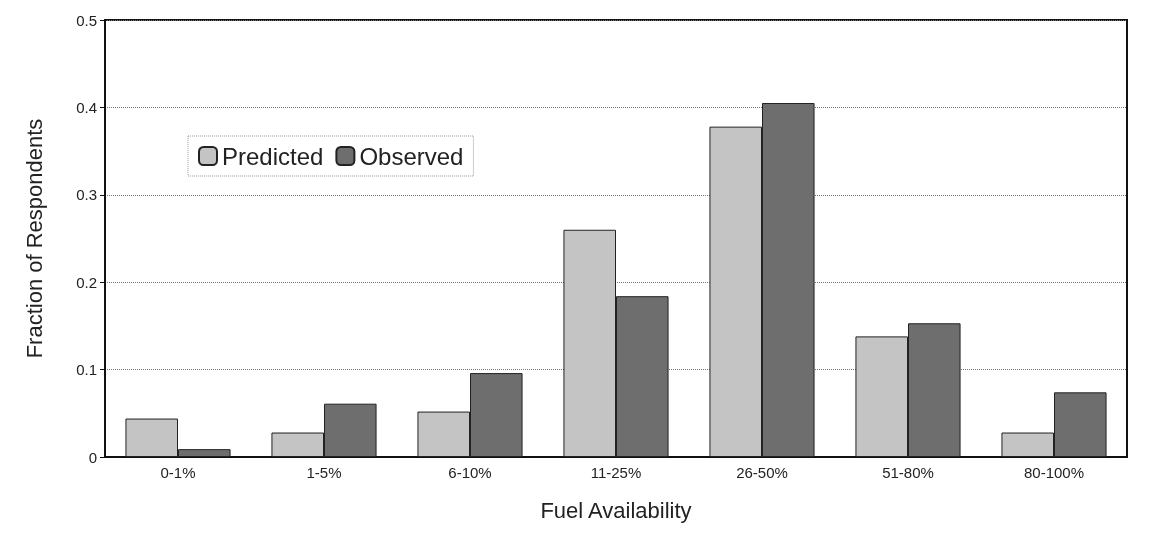 This screenshot has height=542, width=1150. I want to click on legend-label: Observed, so click(411, 156).